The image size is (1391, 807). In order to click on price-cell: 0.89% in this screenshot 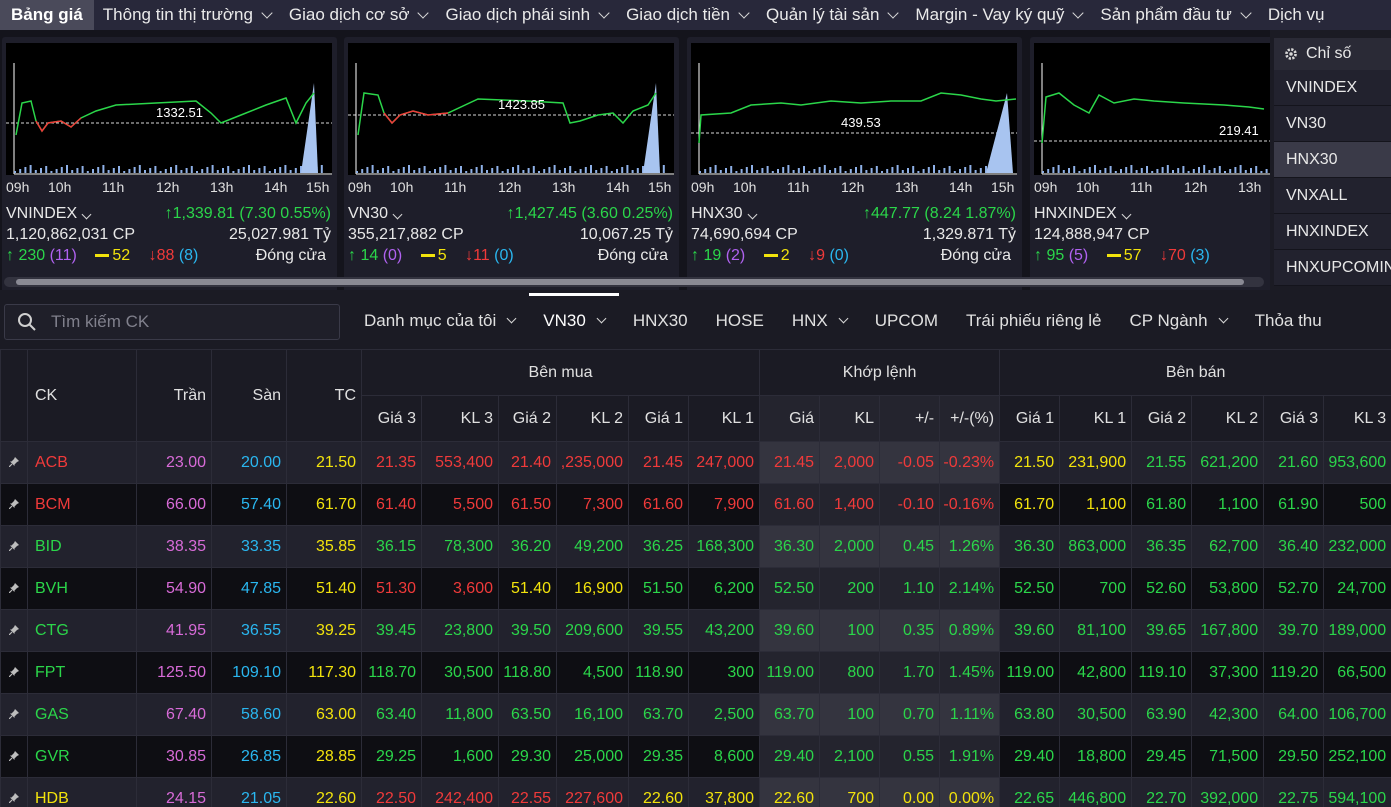, I will do `click(970, 630)`.